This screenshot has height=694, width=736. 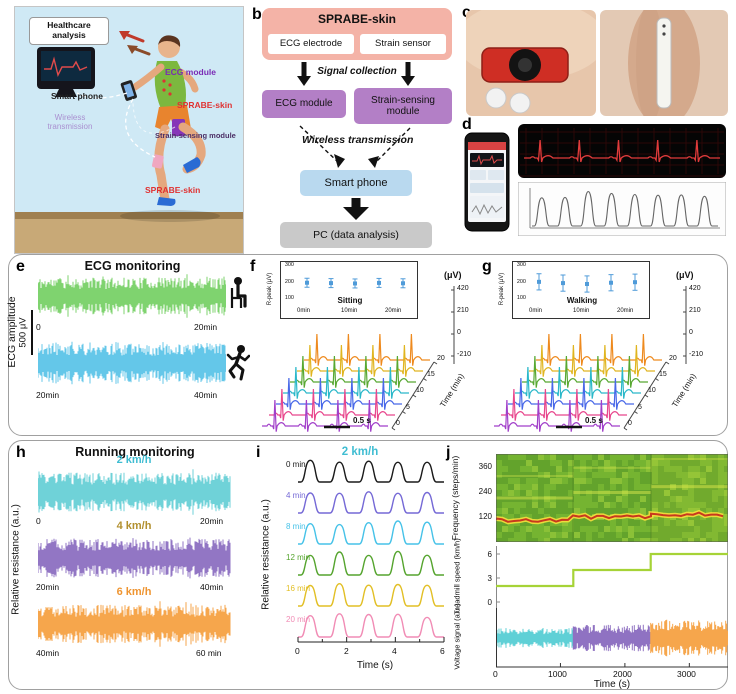 I want to click on time-tick: 5, so click(x=640, y=407).